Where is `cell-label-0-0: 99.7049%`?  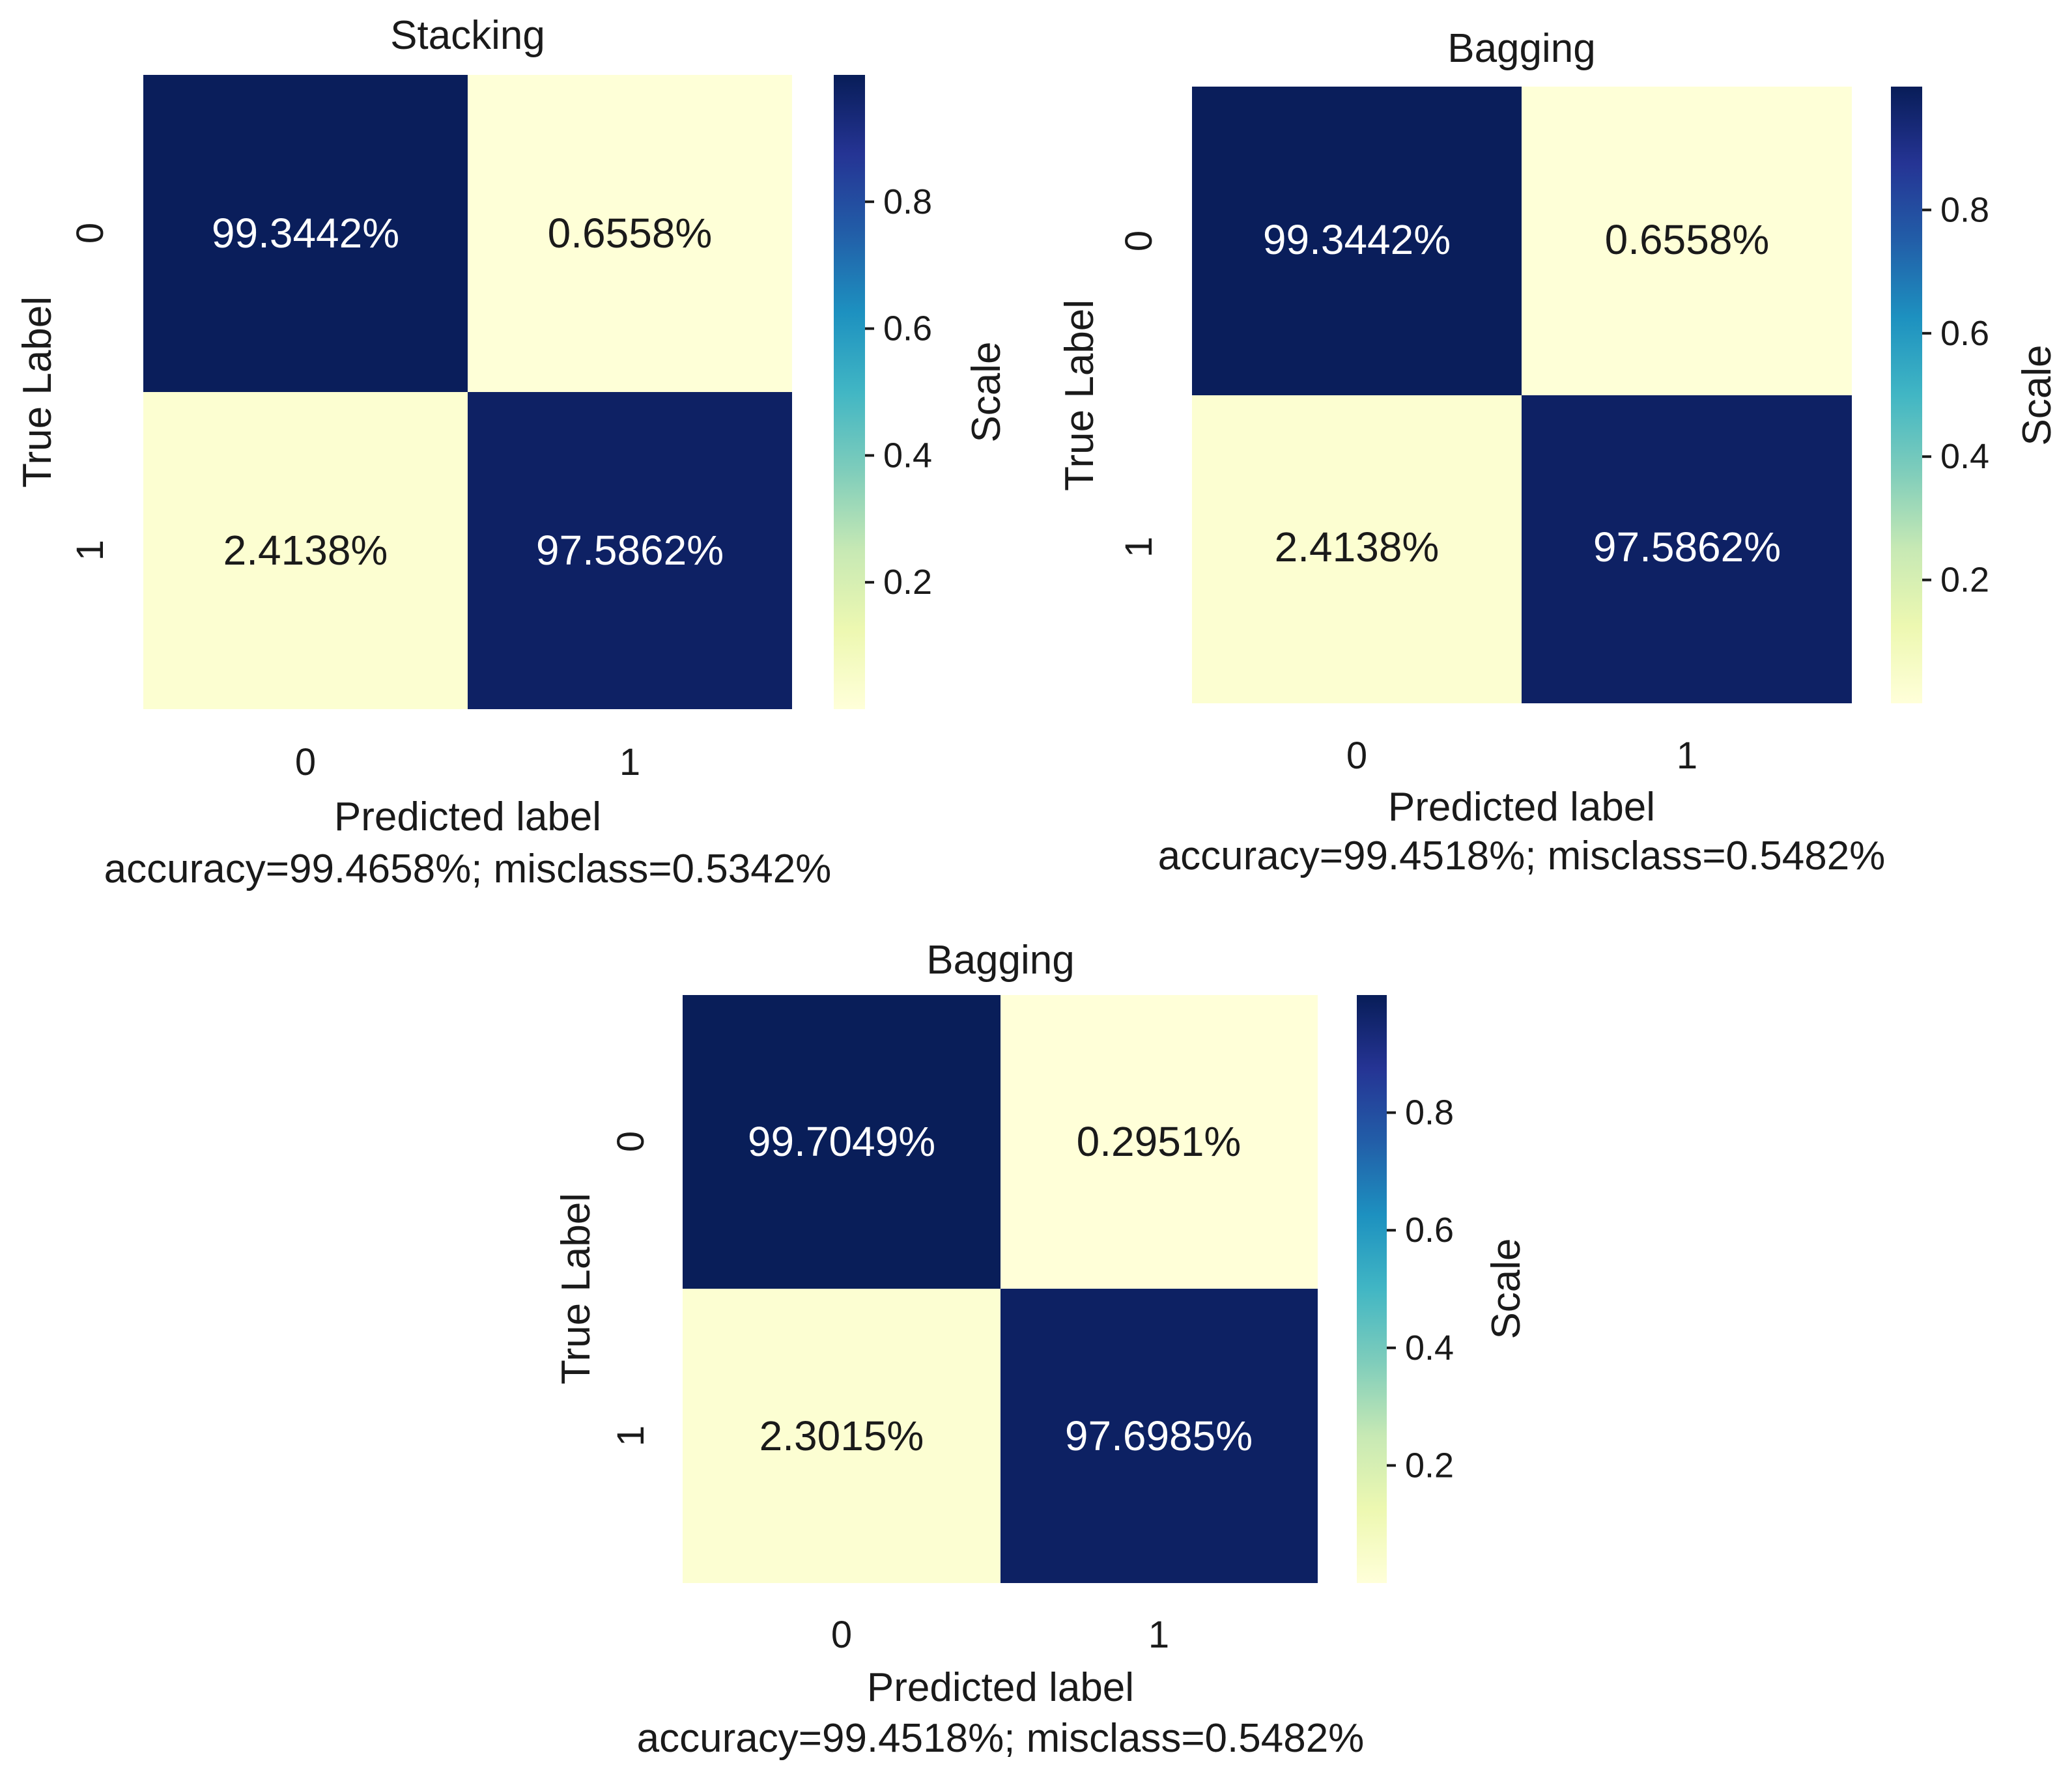 cell-label-0-0: 99.7049% is located at coordinates (841, 1142).